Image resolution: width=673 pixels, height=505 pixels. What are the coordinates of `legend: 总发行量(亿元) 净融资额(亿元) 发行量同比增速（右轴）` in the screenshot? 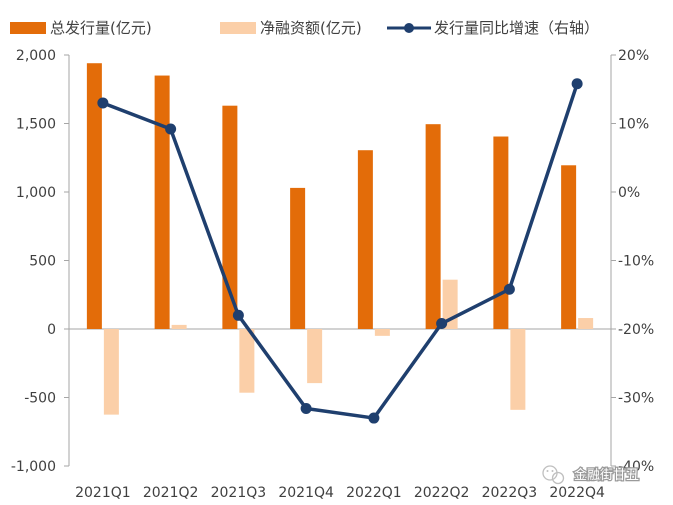 It's located at (304, 28).